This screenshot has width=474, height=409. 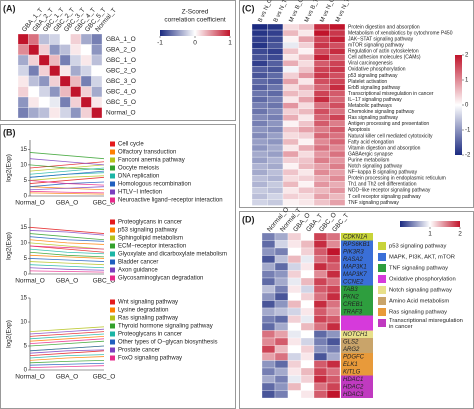 What do you see at coordinates (359, 130) in the screenshot?
I see `row-label: Apoptosis` at bounding box center [359, 130].